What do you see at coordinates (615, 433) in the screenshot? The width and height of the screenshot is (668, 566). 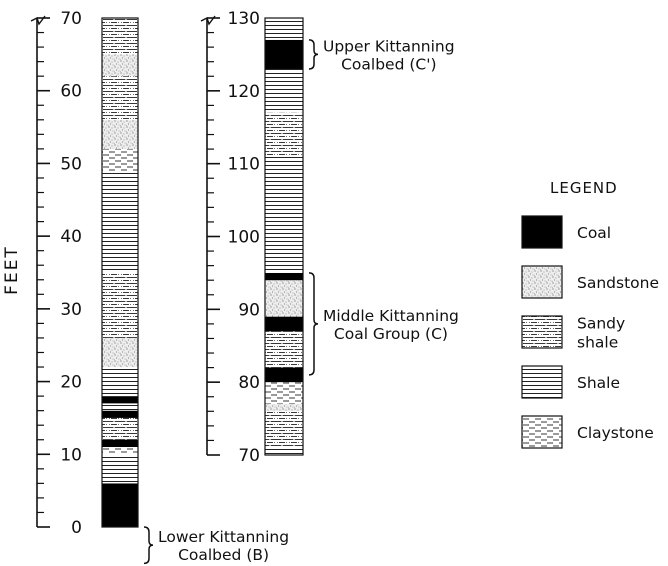 I see `legend-label-claystone: Claystone` at bounding box center [615, 433].